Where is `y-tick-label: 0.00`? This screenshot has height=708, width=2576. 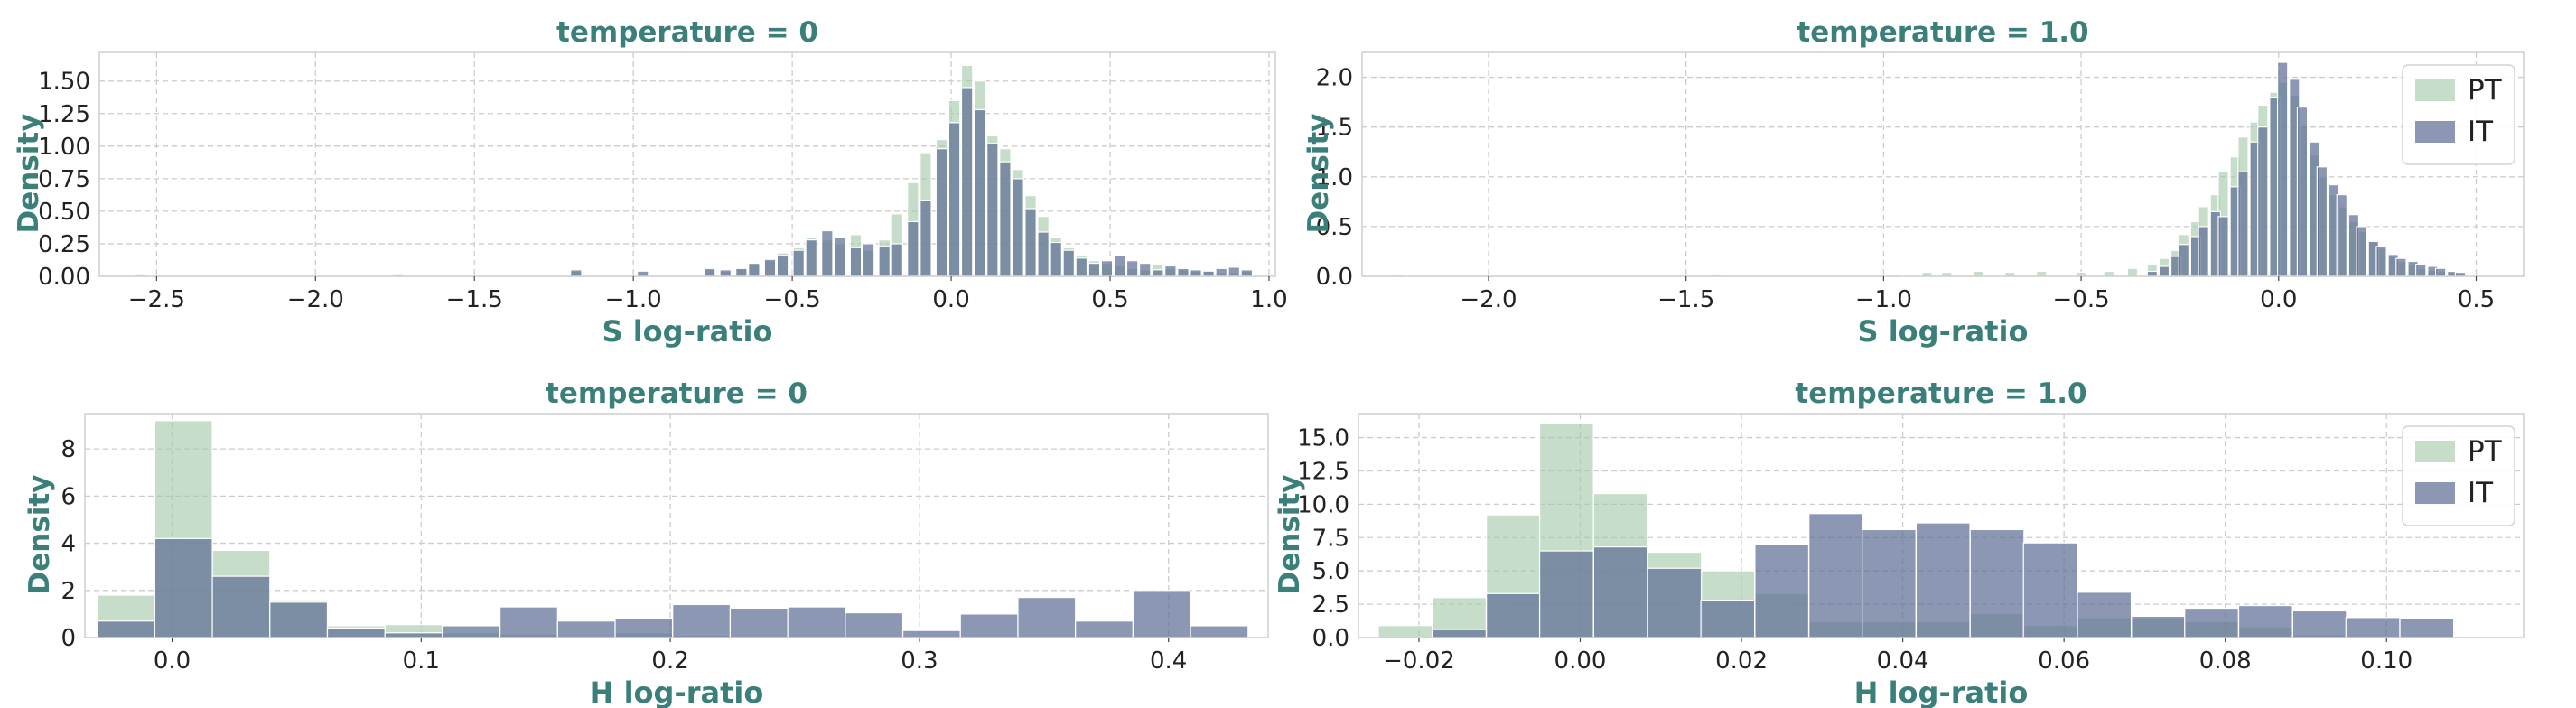
y-tick-label: 0.00 is located at coordinates (64, 277).